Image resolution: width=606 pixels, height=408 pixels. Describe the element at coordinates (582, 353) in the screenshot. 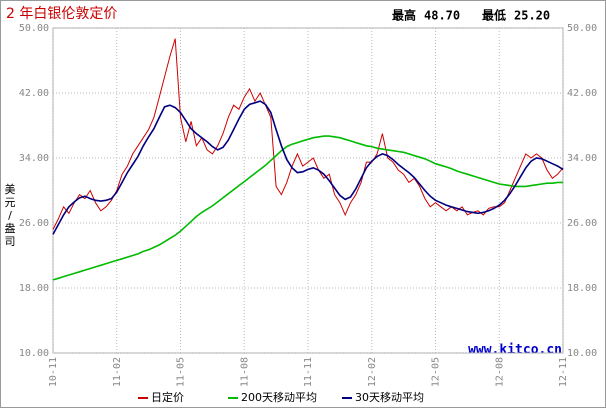

I see `y-tick-label-right: 10.00` at that location.